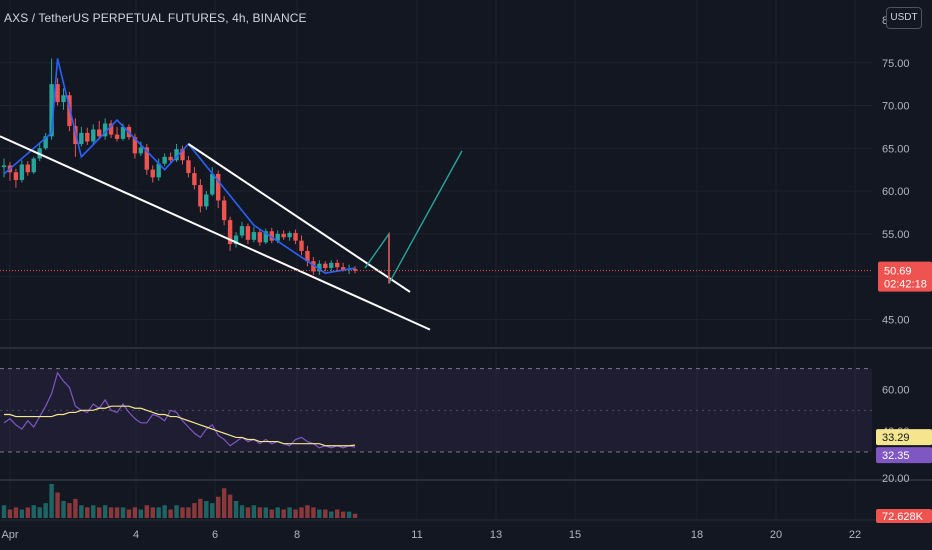 The width and height of the screenshot is (932, 550). I want to click on rsi-band-fill, so click(436, 410).